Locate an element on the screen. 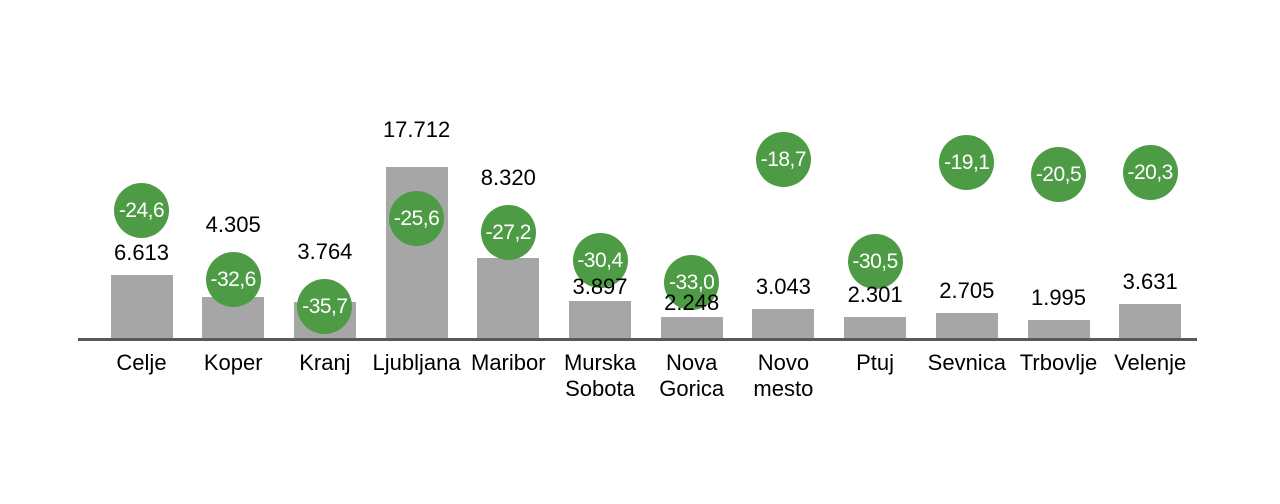 Image resolution: width=1280 pixels, height=504 pixels. value-label: 1.995 is located at coordinates (1058, 297).